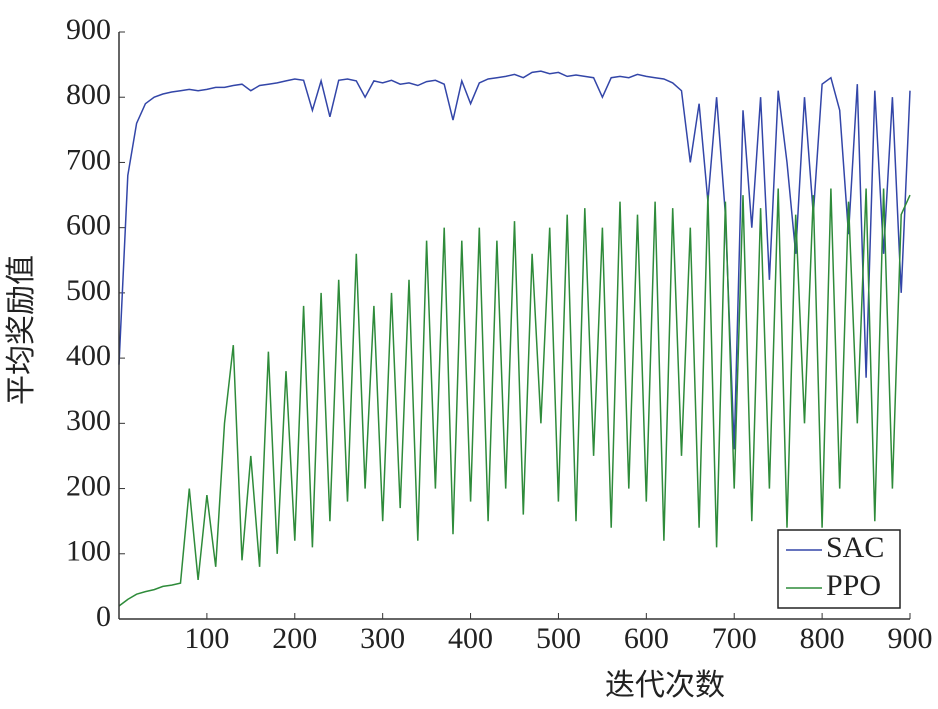  I want to click on x-axis-label: 迭代次数, so click(665, 685).